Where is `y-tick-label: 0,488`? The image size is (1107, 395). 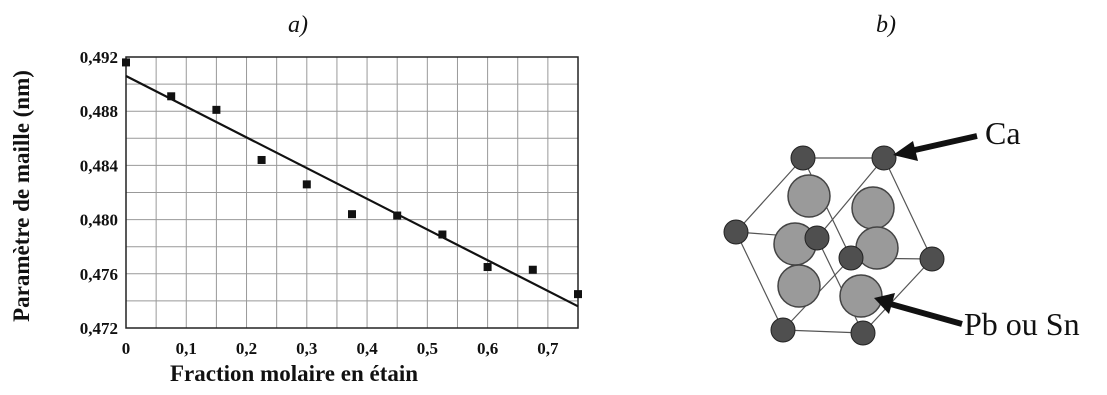 y-tick-label: 0,488 is located at coordinates (99, 111).